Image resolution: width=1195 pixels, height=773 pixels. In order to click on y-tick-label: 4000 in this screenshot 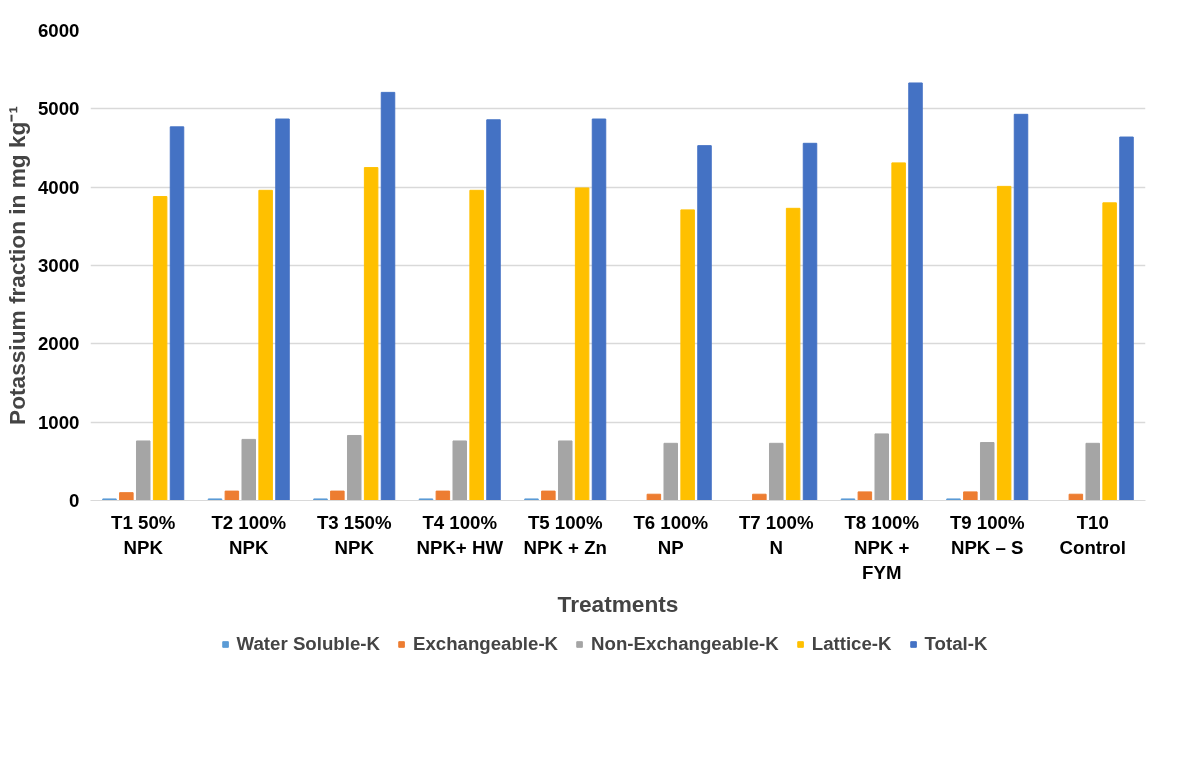, I will do `click(59, 187)`.